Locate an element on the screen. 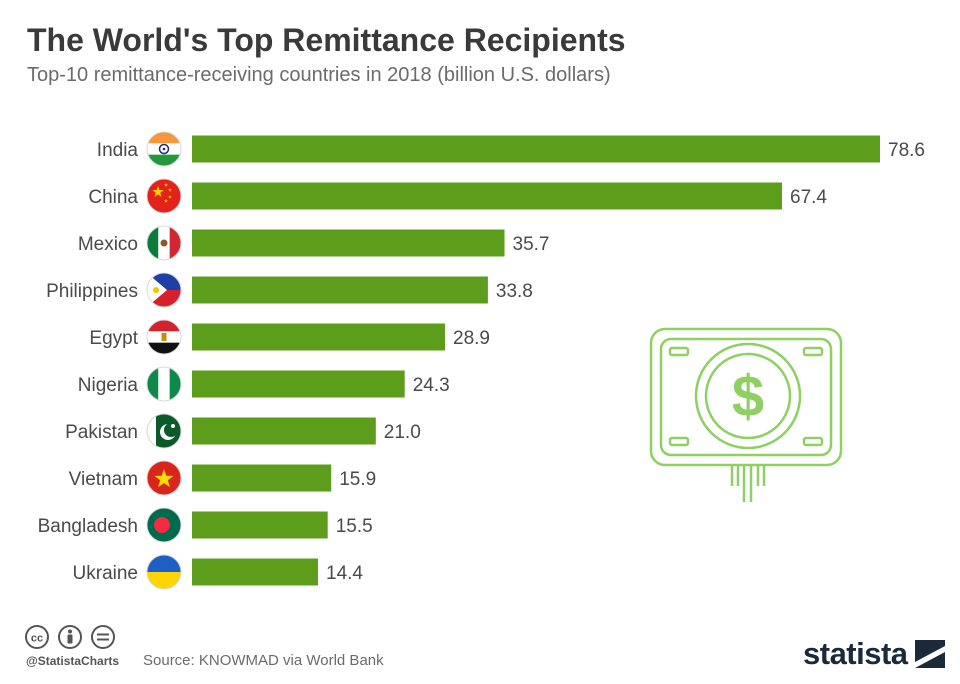  by-icon is located at coordinates (70, 637).